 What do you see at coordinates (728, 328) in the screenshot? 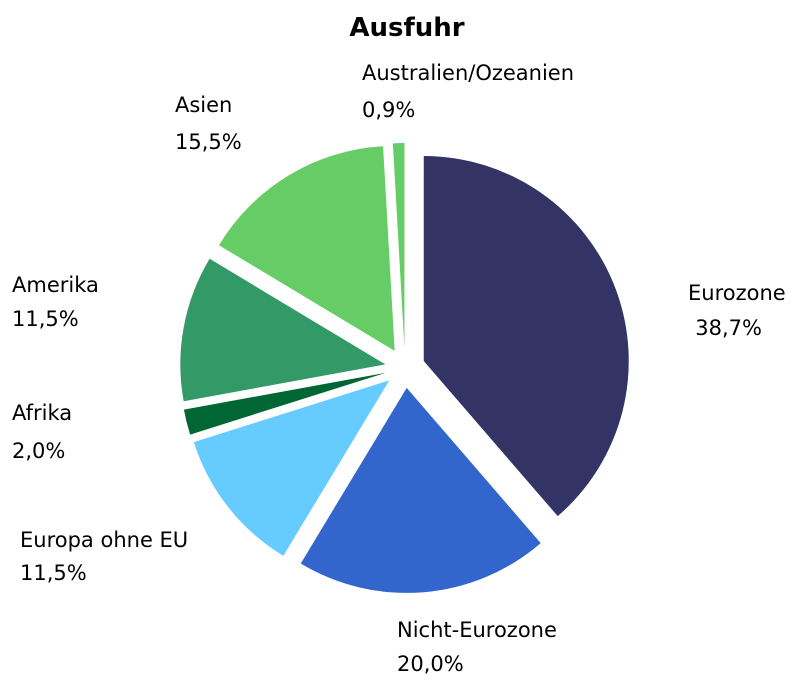
I see `value-label: 38,7%` at bounding box center [728, 328].